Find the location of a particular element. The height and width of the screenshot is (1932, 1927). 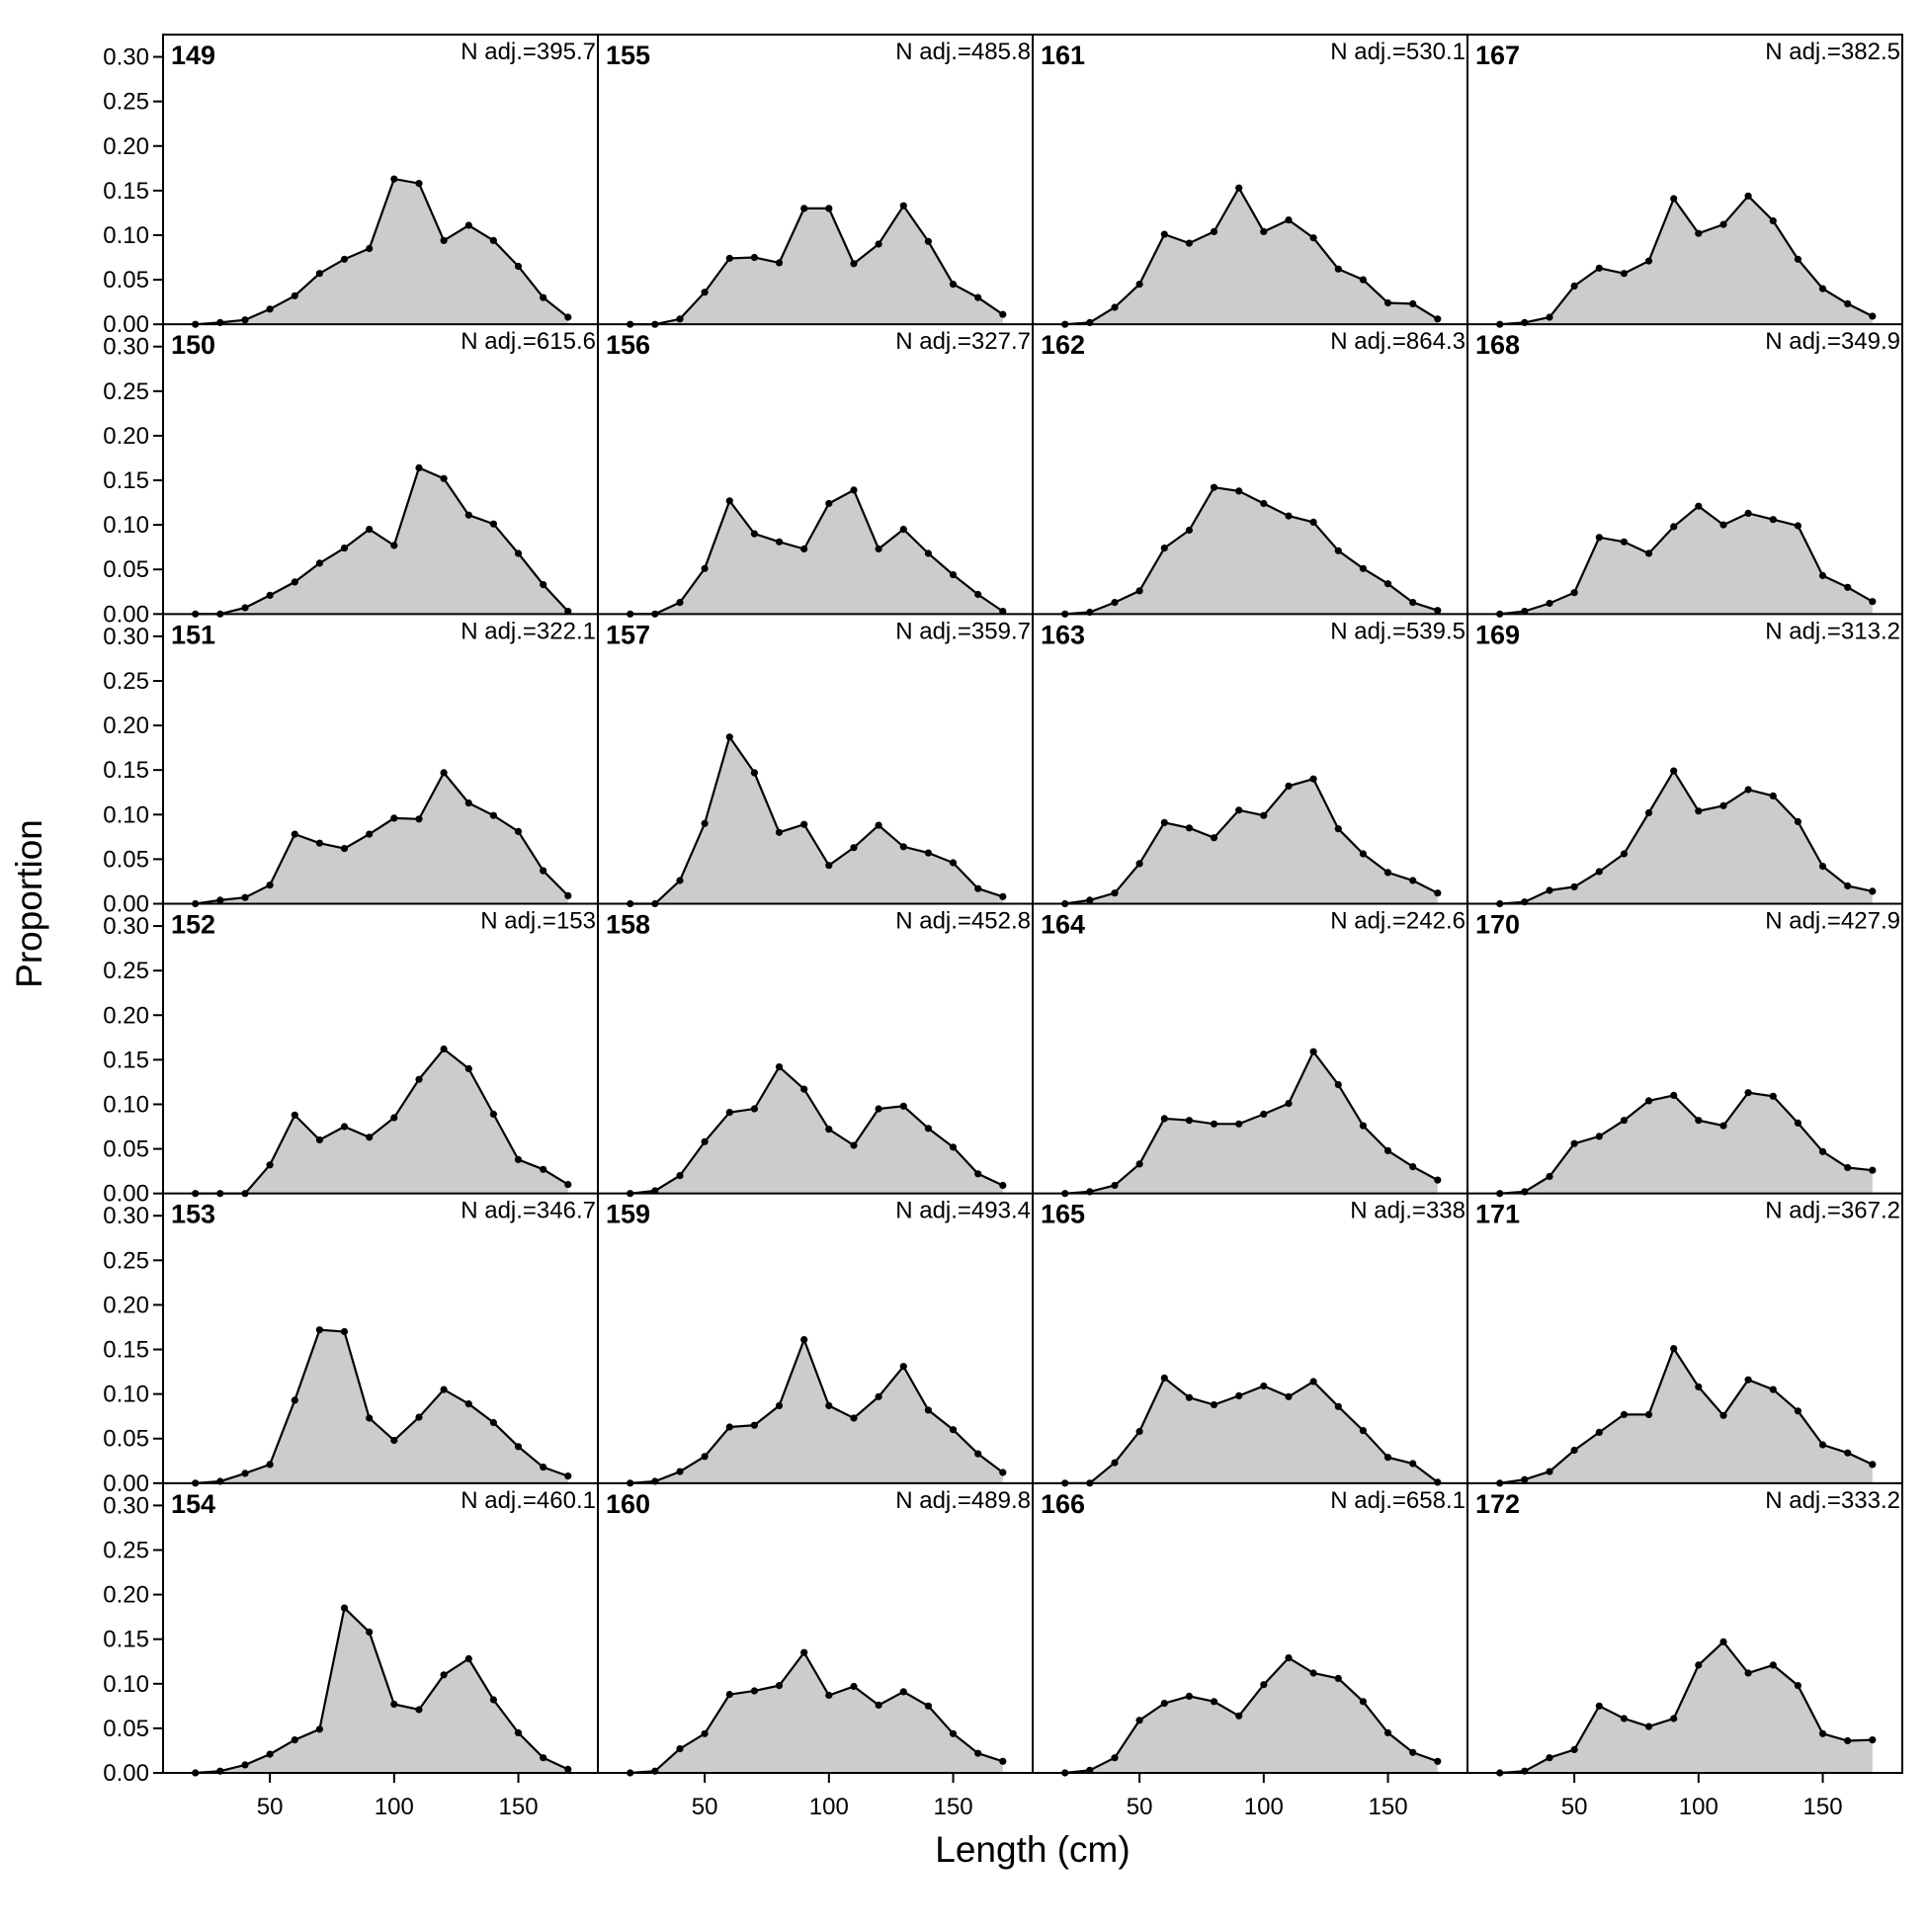

panel-159: 159 N adj.=493.4 is located at coordinates (818, 1342).